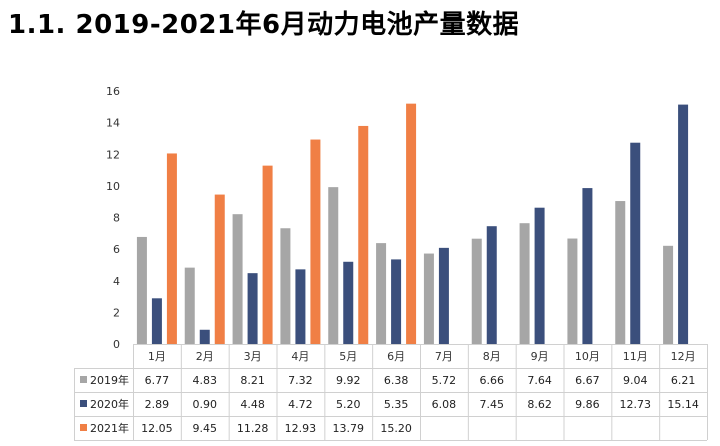 This screenshot has height=446, width=720. Describe the element at coordinates (444, 356) in the screenshot. I see `category-label: 7月` at that location.